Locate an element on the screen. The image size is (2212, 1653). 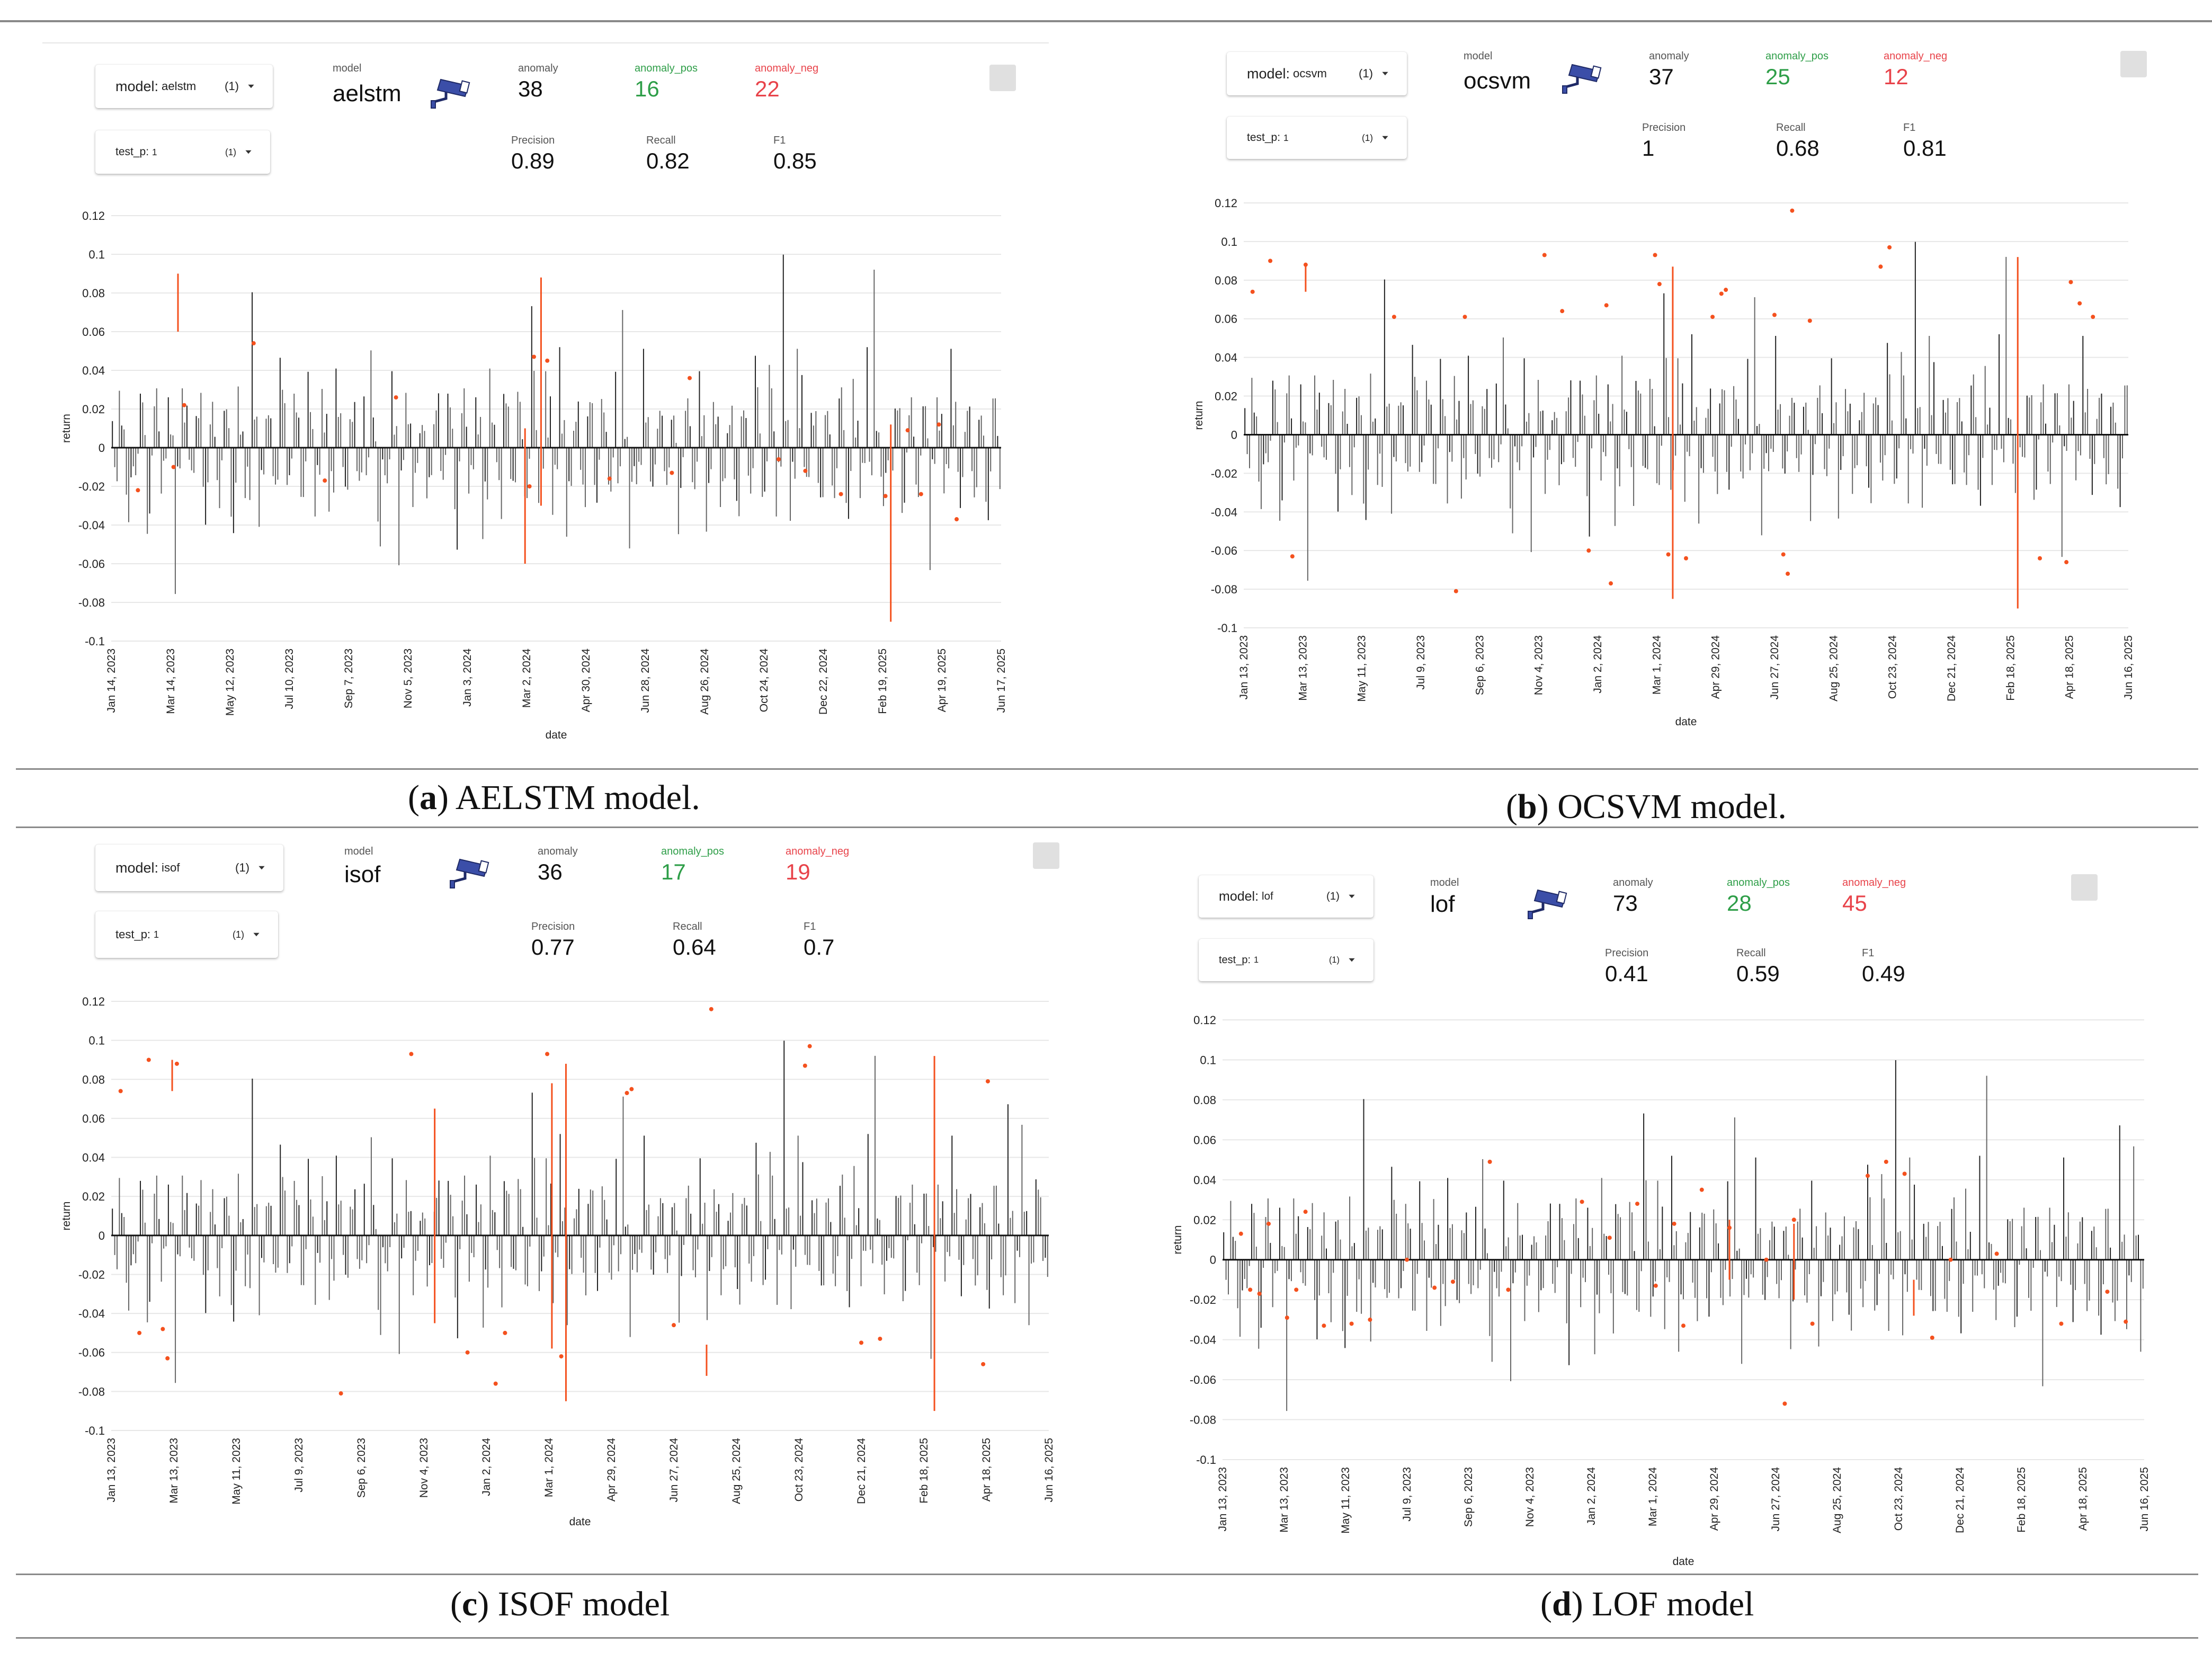
panel-a-ytick-label: 0 is located at coordinates (102, 448).